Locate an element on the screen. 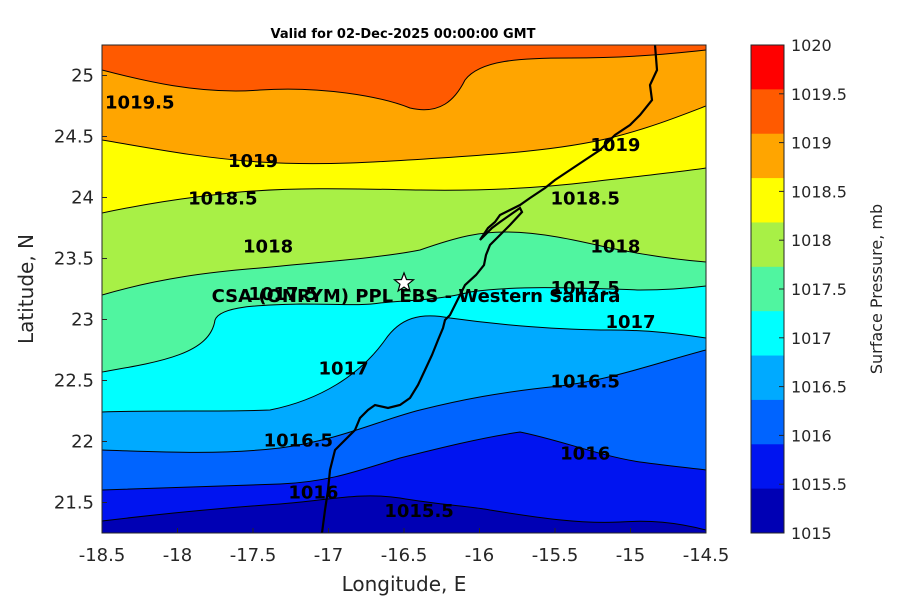 The image size is (900, 600). x-tick-label: -16 is located at coordinates (479, 555).